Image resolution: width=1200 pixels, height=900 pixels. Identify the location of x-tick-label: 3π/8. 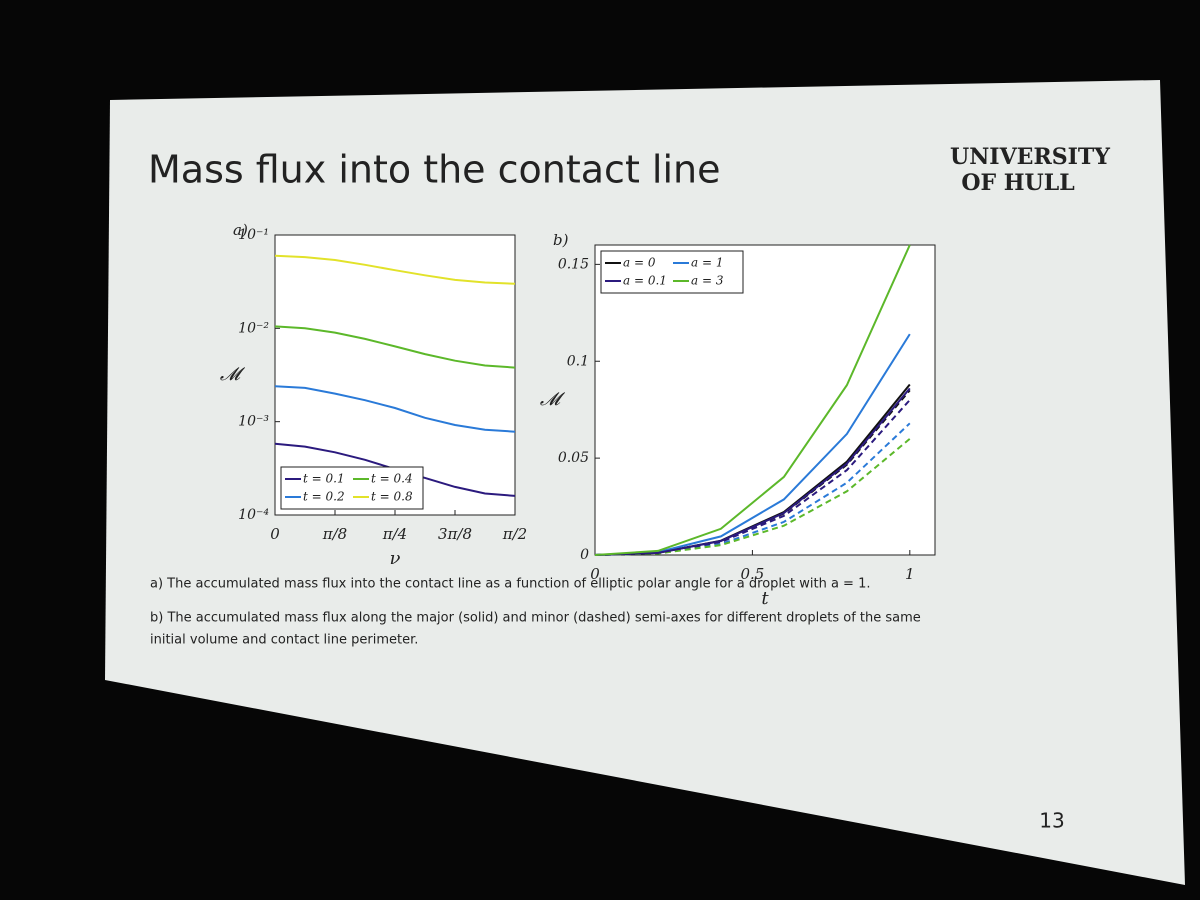
(455, 534).